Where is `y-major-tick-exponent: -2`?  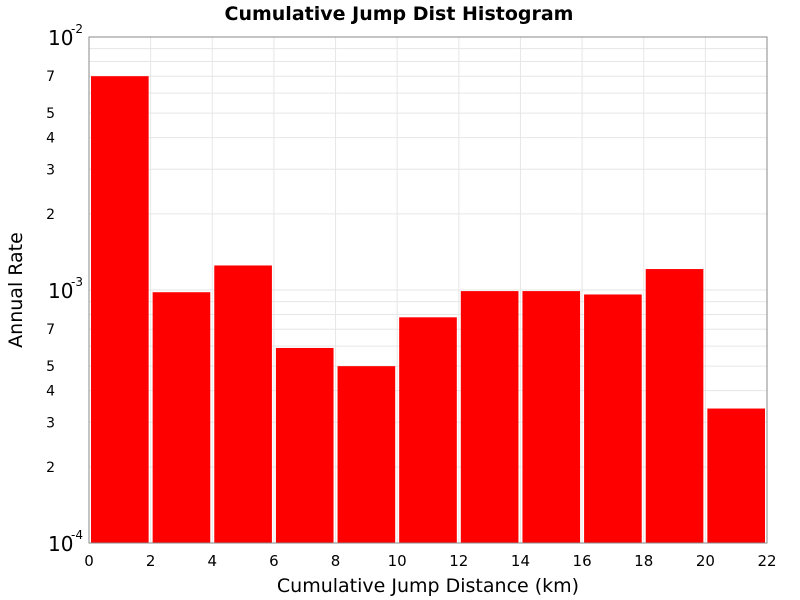 y-major-tick-exponent: -2 is located at coordinates (77, 29).